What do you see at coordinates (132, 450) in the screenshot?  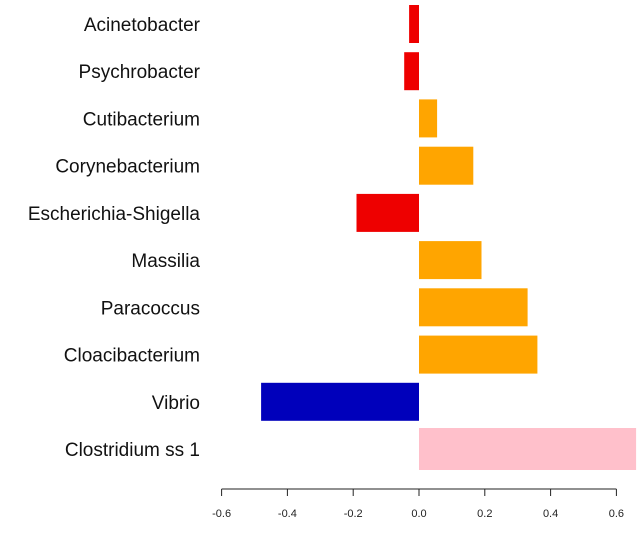 I see `category-label: Clostridium ss 1` at bounding box center [132, 450].